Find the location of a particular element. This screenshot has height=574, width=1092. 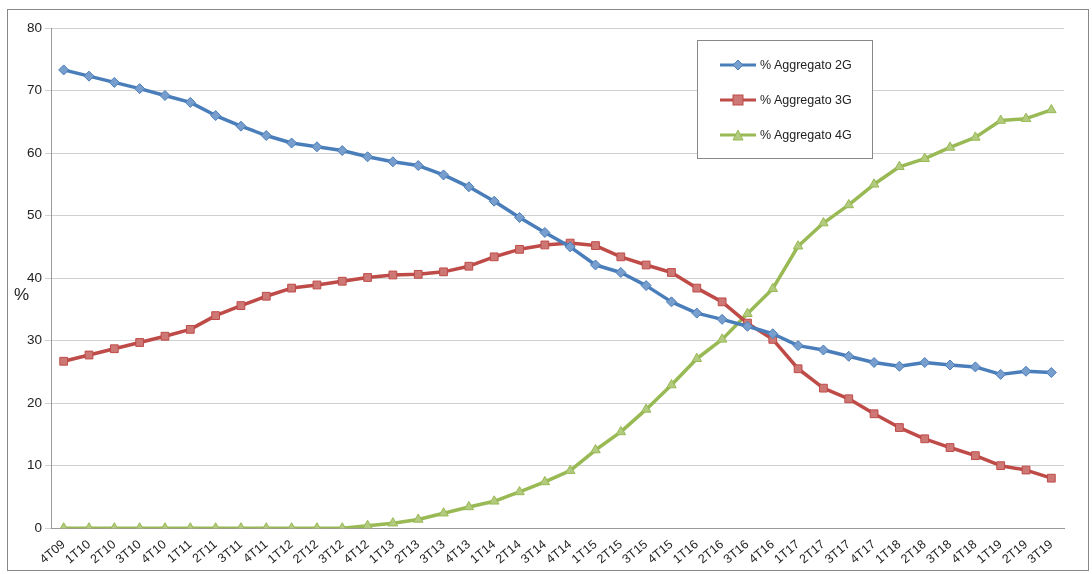

y-tick-label: 60 is located at coordinates (34, 152).